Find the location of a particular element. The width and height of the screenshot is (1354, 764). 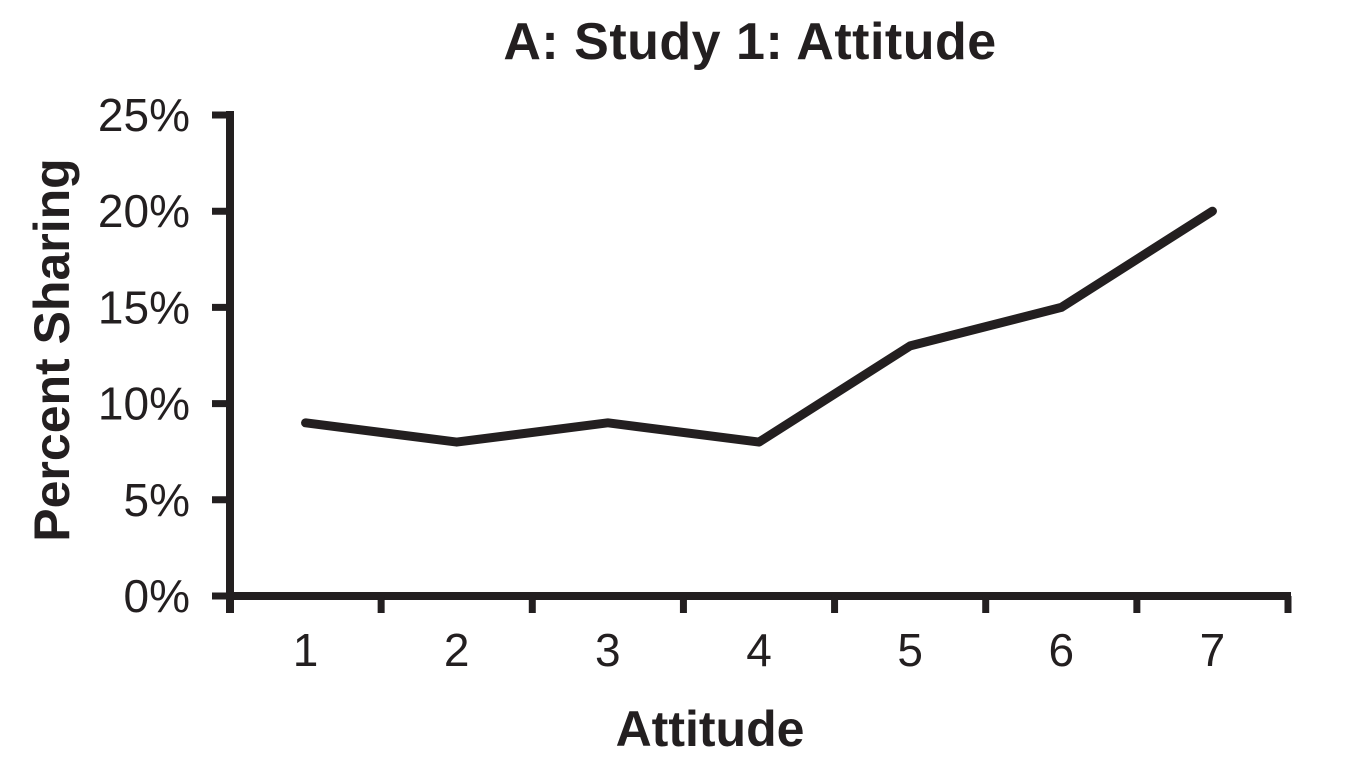

x-tick-label: 5 is located at coordinates (910, 650).